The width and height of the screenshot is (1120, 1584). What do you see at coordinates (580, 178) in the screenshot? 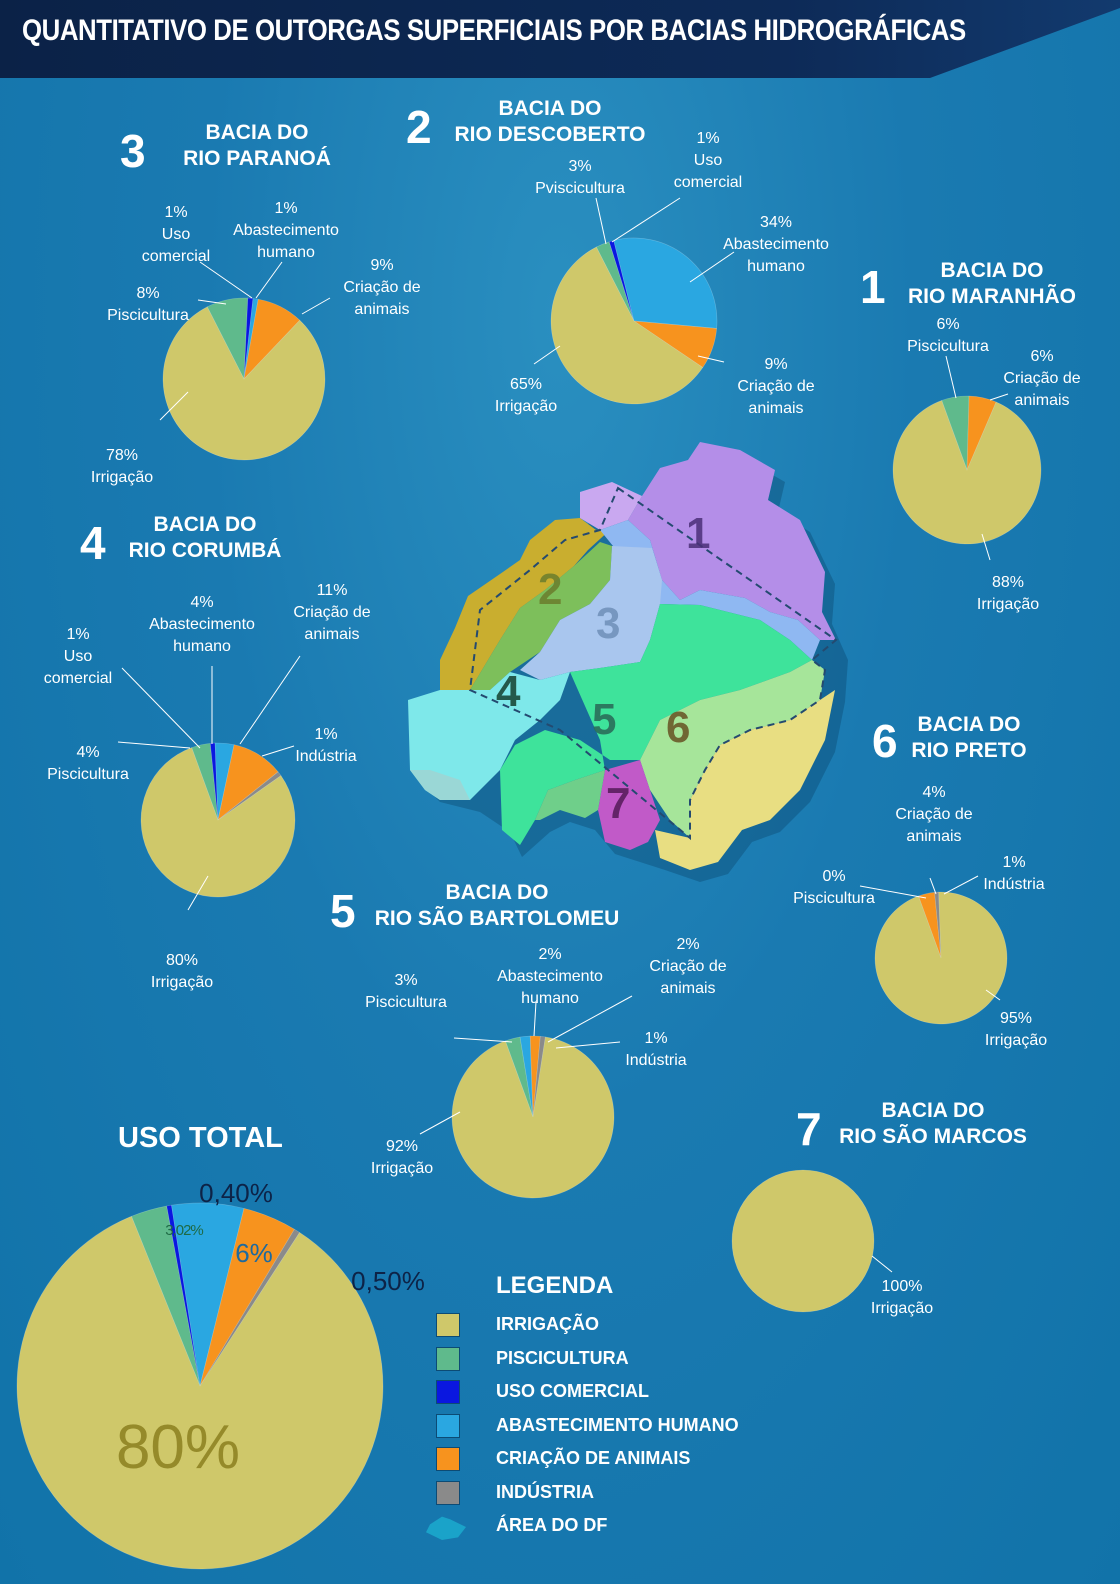
I see `pie-1-label-piscicultura: 3% Pviscicultura` at bounding box center [580, 178].